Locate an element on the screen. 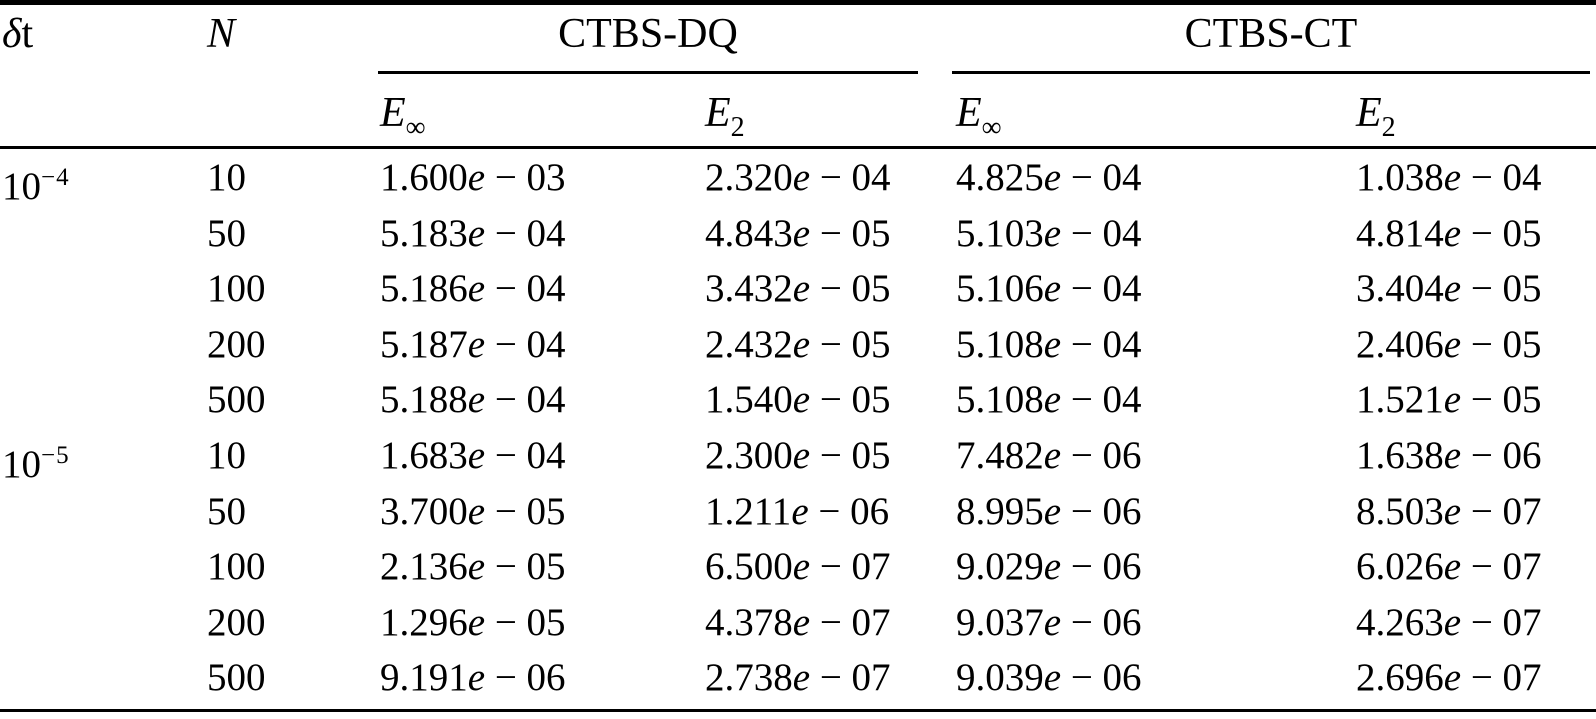  value-mantissa: 5.187 is located at coordinates (424, 344).